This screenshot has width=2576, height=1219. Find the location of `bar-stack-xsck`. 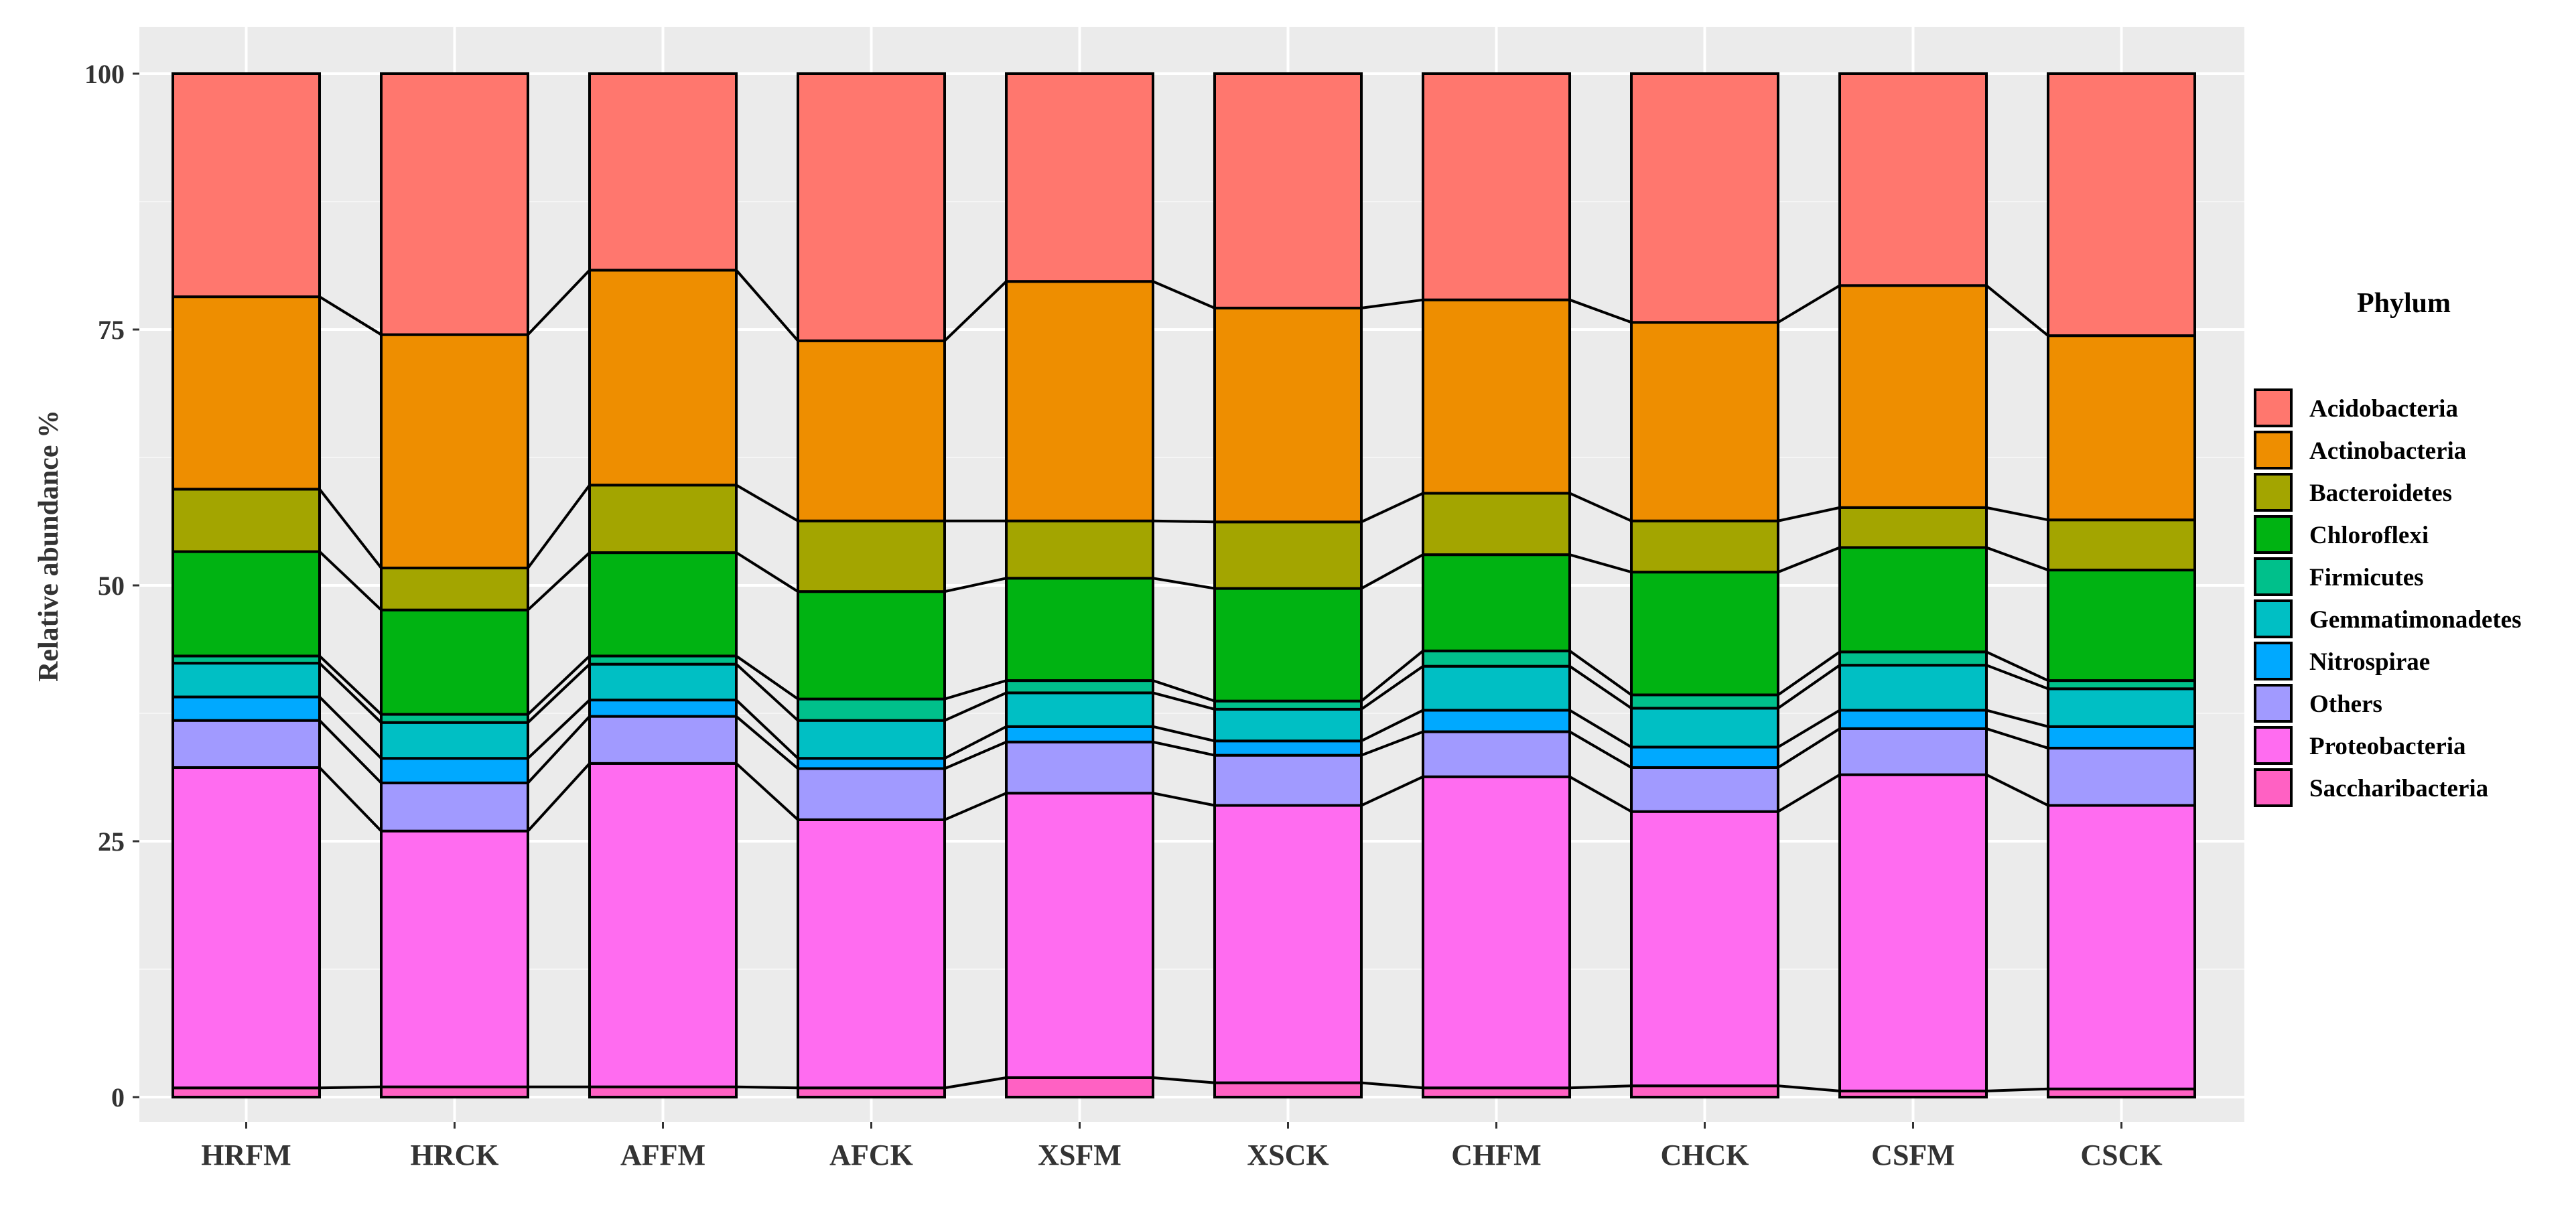

bar-stack-xsck is located at coordinates (1288, 585).